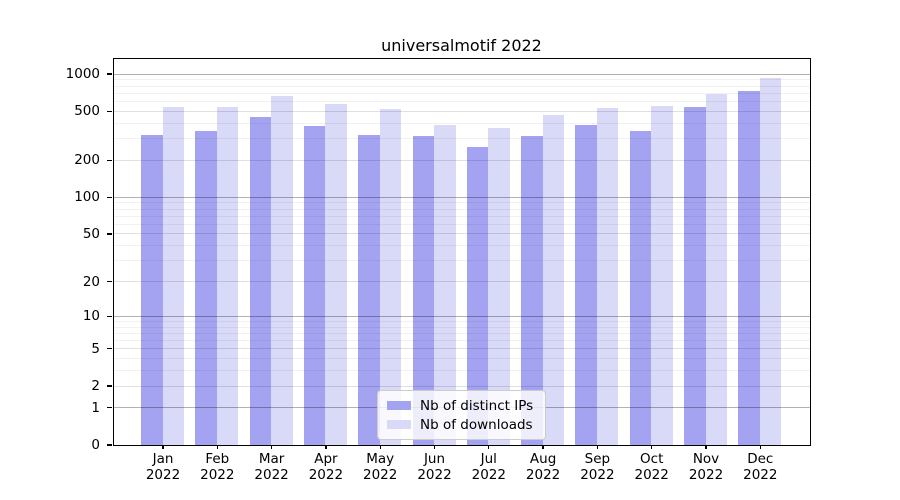  I want to click on bar-downloads-jun-2022, so click(445, 284).